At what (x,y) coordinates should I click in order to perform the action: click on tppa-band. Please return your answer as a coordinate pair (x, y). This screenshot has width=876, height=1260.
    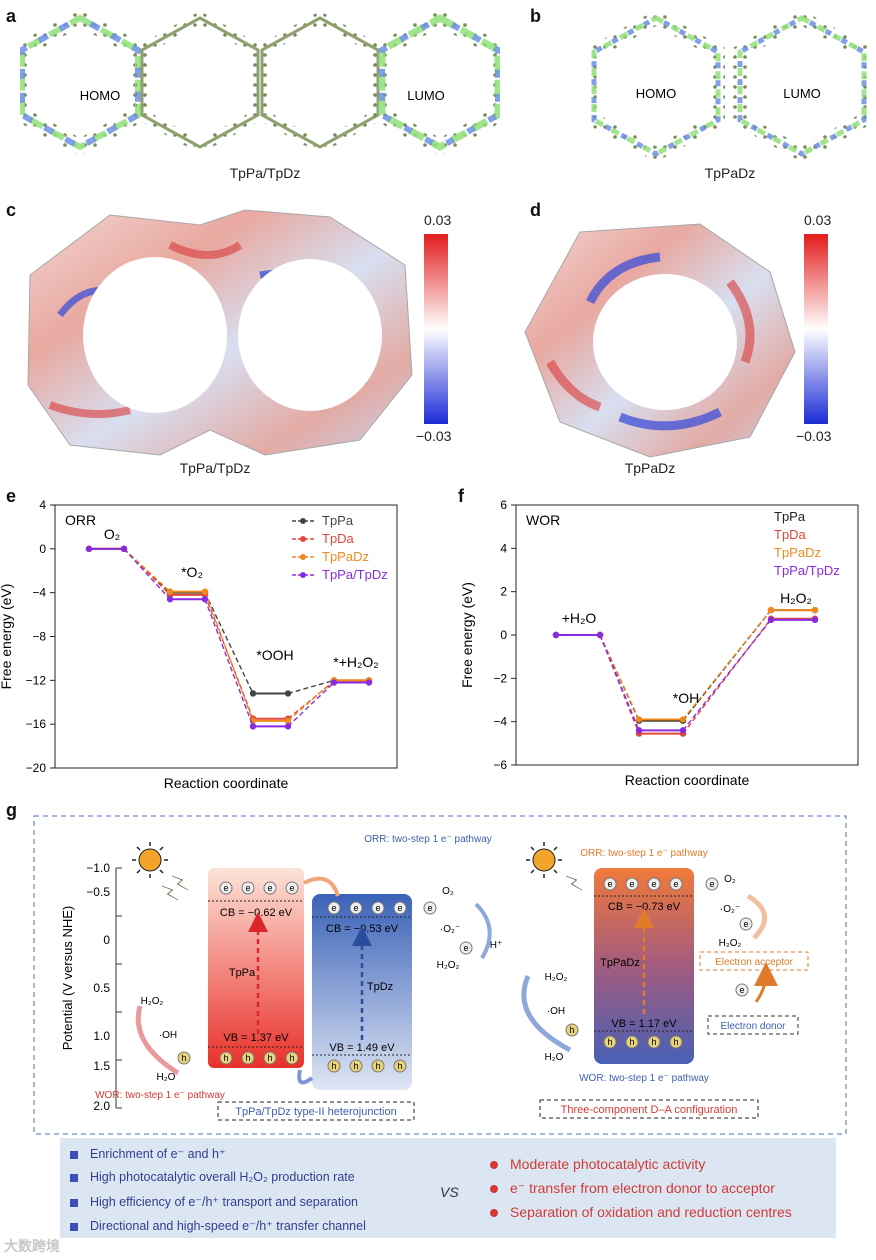
    Looking at the image, I should click on (256, 968).